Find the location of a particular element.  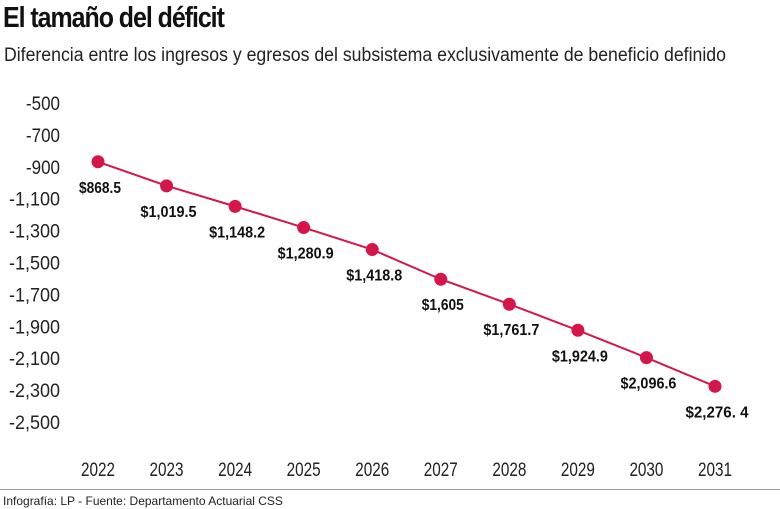

y-tick-label: -1,700 is located at coordinates (34, 295).